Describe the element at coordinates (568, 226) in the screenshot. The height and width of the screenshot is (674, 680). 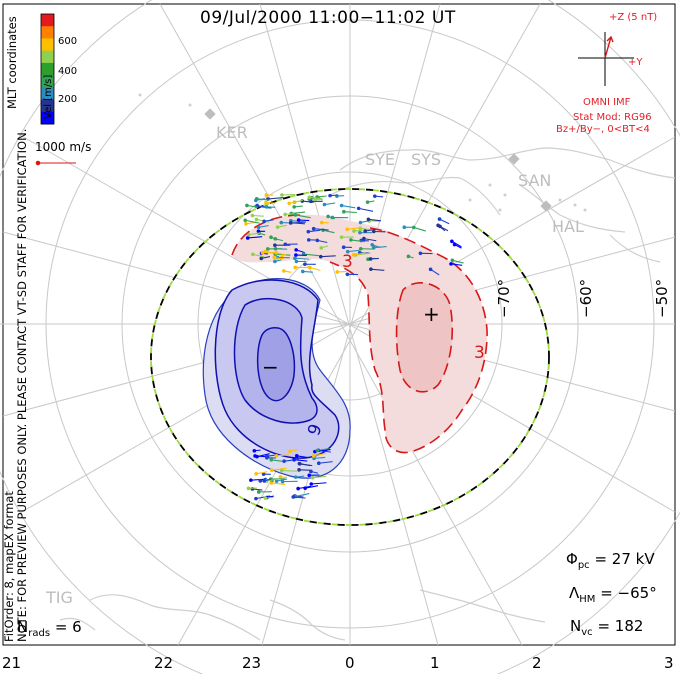
I see `radar-site-hal: HAL` at that location.